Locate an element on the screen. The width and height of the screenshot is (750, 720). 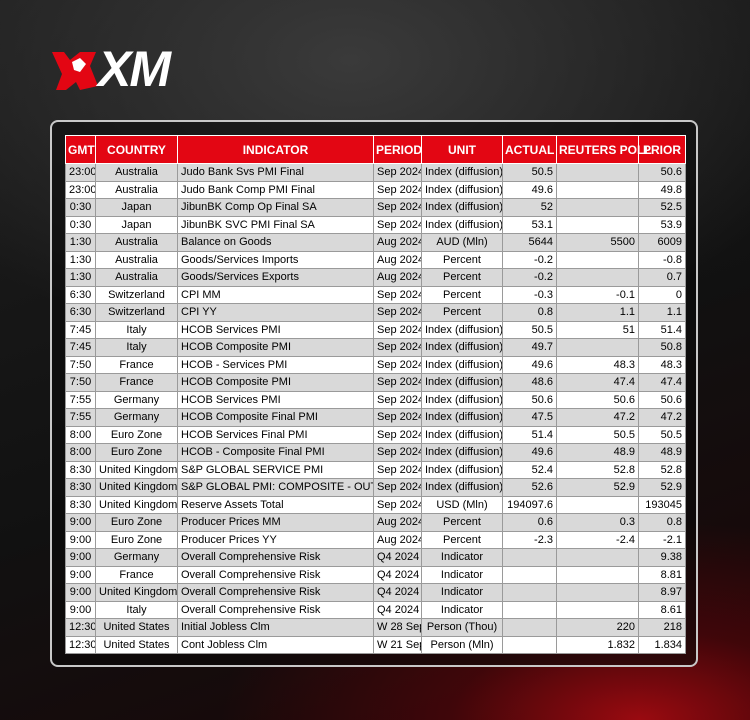
table-cell: 53.9 is located at coordinates (662, 224).